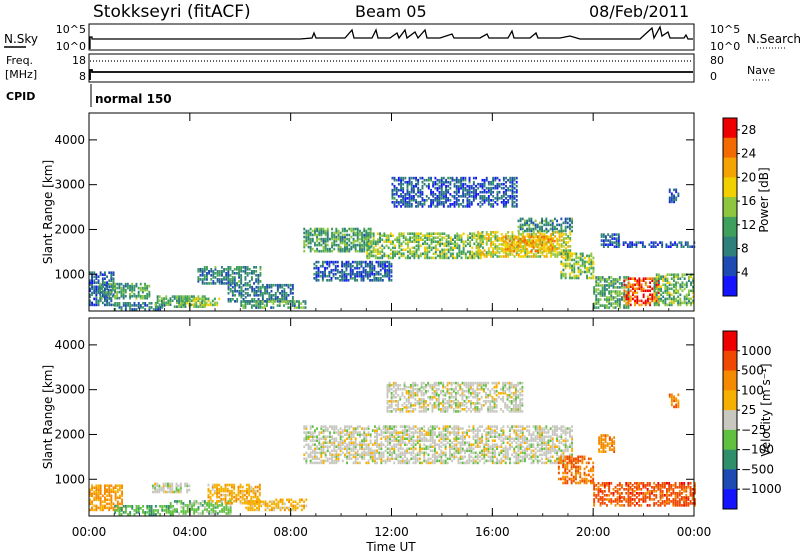  What do you see at coordinates (48, 212) in the screenshot?
I see `power-y-axis-label: Slant Range [km]` at bounding box center [48, 212].